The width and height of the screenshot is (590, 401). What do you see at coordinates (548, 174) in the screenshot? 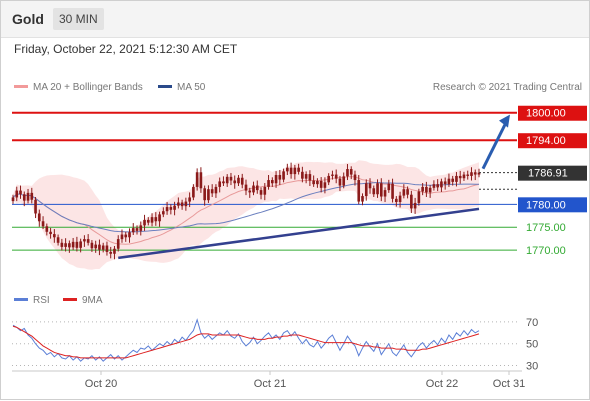
I see `current-price-label: 1786.91` at bounding box center [548, 174].